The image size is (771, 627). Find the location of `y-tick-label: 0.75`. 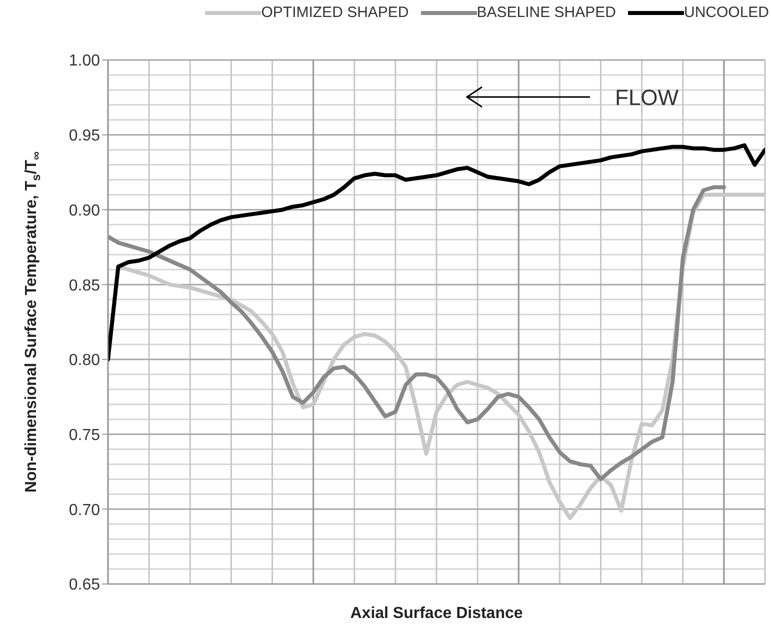

y-tick-label: 0.75 is located at coordinates (84, 435).